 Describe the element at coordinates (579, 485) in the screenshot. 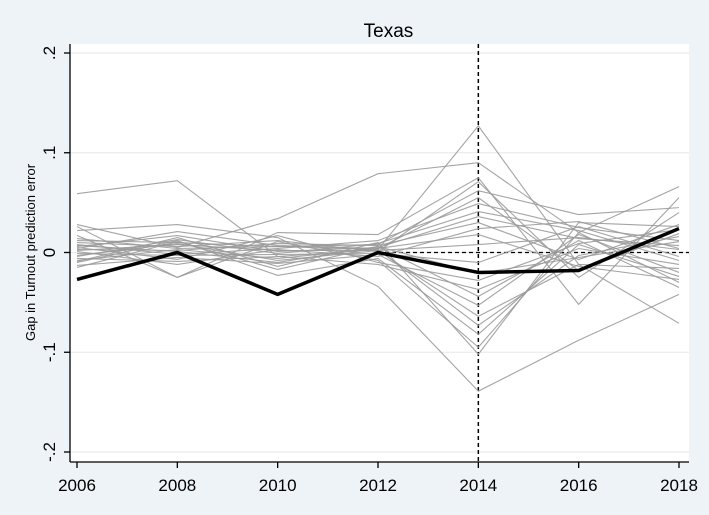

I see `x-tick-label: 2016` at that location.